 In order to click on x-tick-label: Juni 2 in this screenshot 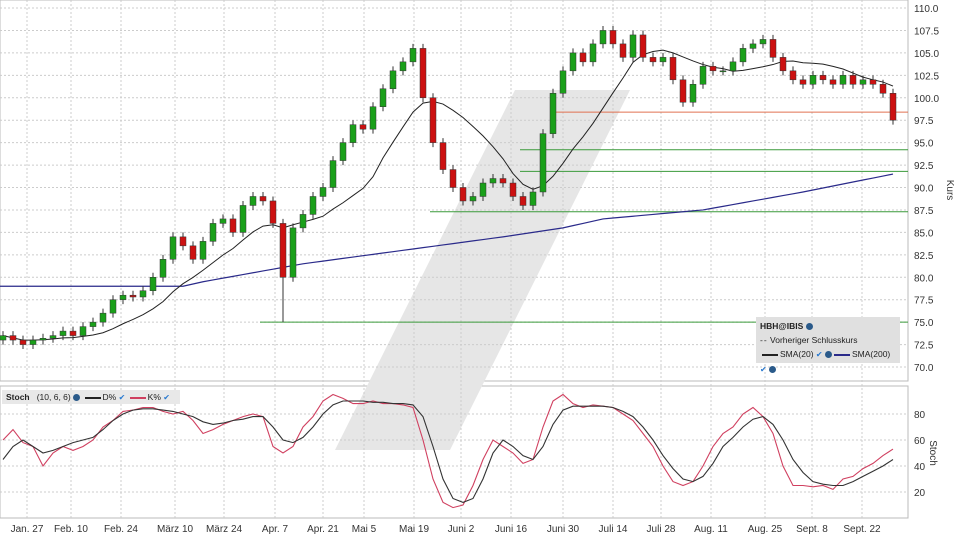, I will do `click(461, 529)`.